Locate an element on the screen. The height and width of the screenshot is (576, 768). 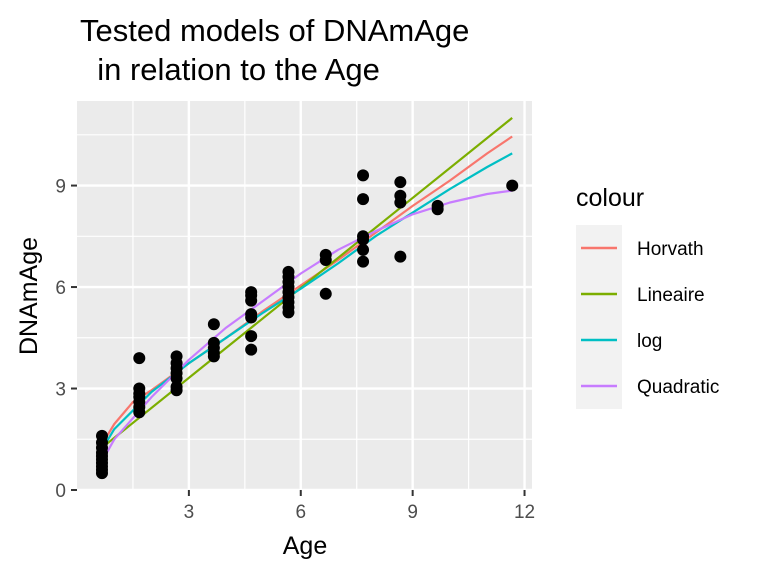
y-tick-label: 9 is located at coordinates (60, 187).